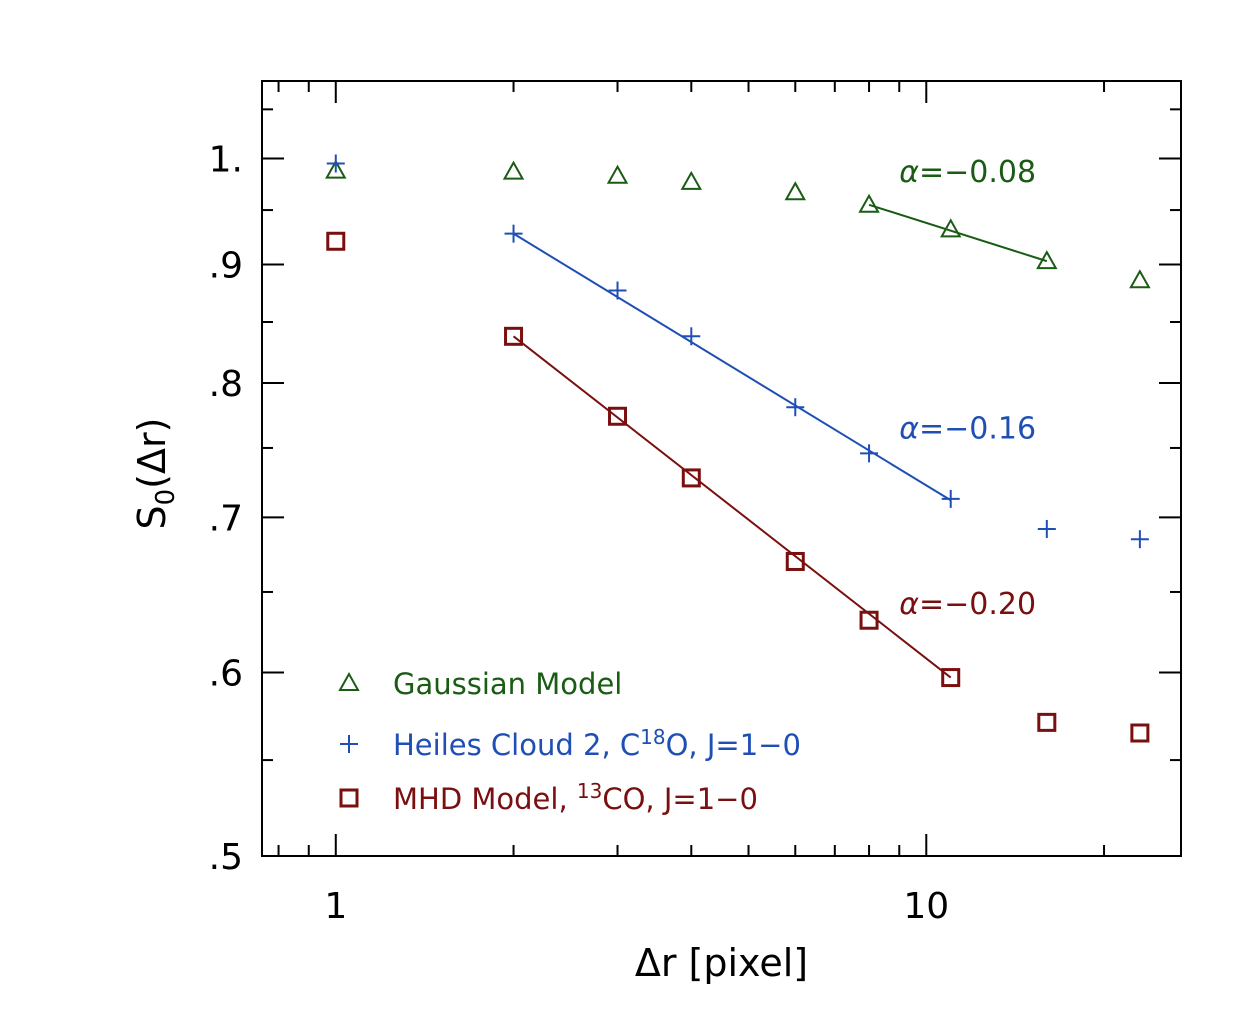 The image size is (1258, 1022). Describe the element at coordinates (977, 429) in the screenshot. I see `alpha-value: =−0.16` at that location.